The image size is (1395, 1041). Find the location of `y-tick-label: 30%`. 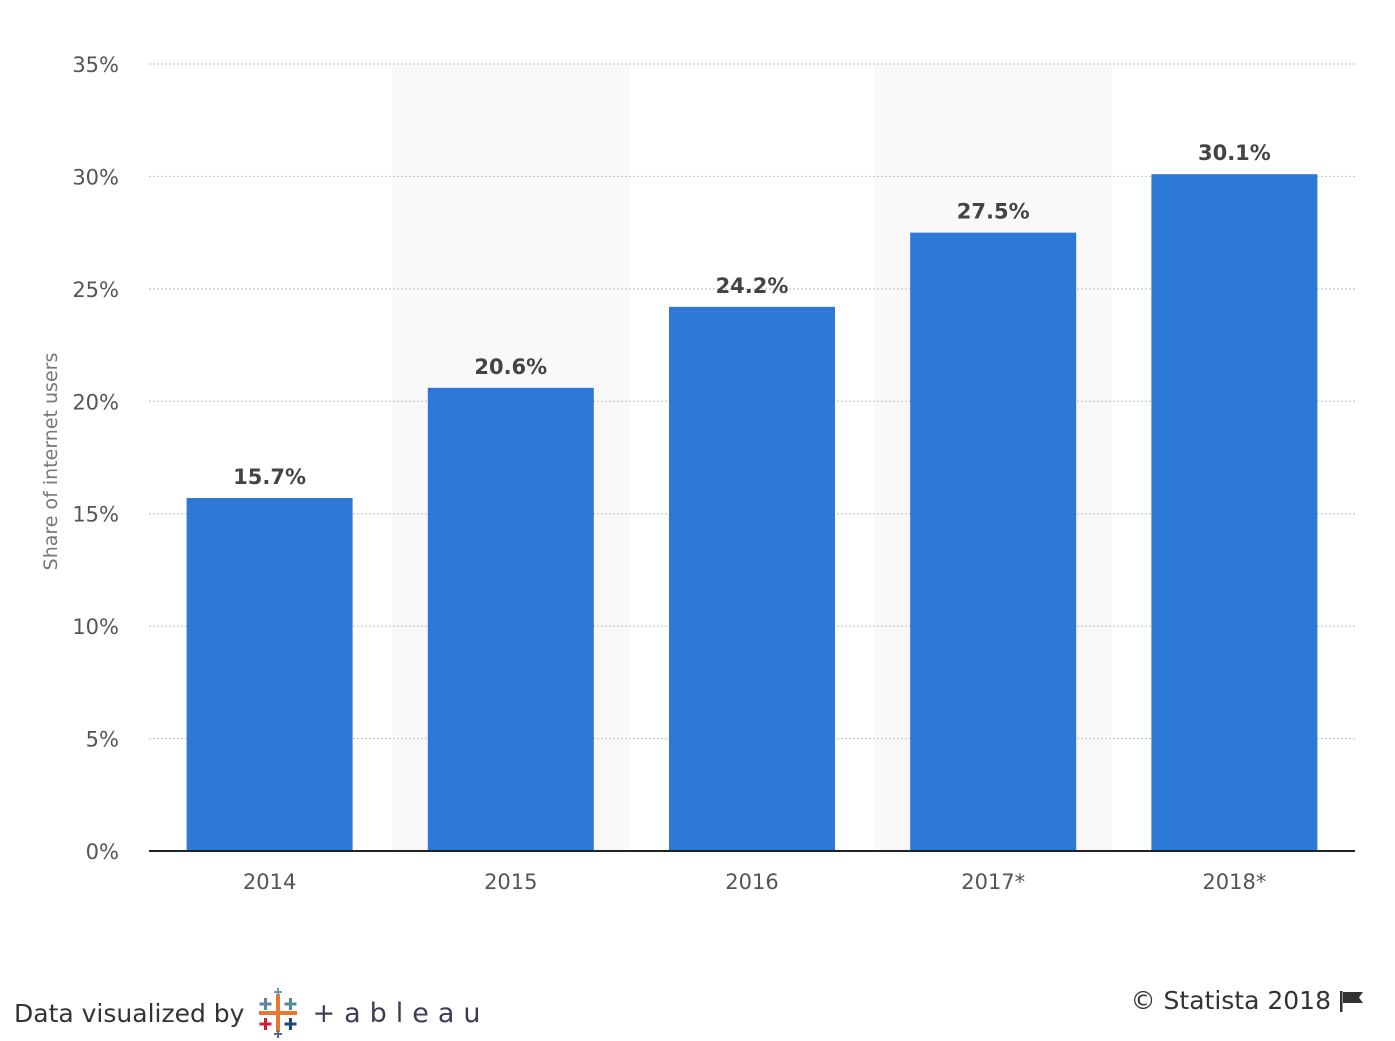

y-tick-label: 30% is located at coordinates (95, 177).